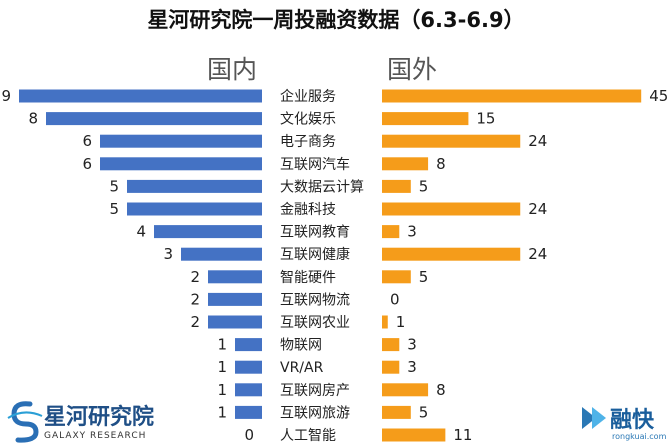 The height and width of the screenshot is (443, 672). I want to click on category-label: 文化娱乐, so click(308, 120).